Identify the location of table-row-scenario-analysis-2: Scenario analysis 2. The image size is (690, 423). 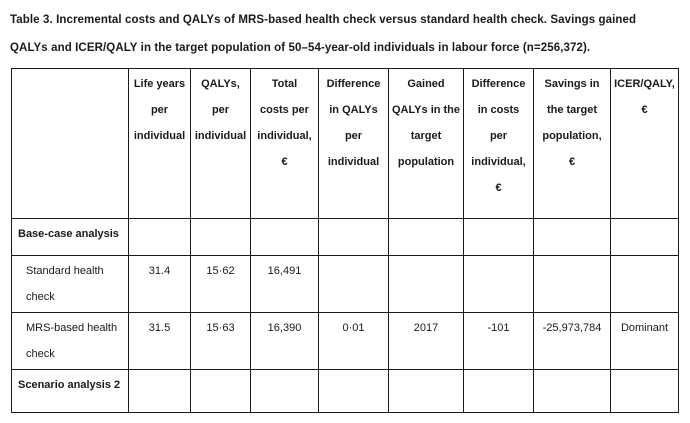
(345, 391).